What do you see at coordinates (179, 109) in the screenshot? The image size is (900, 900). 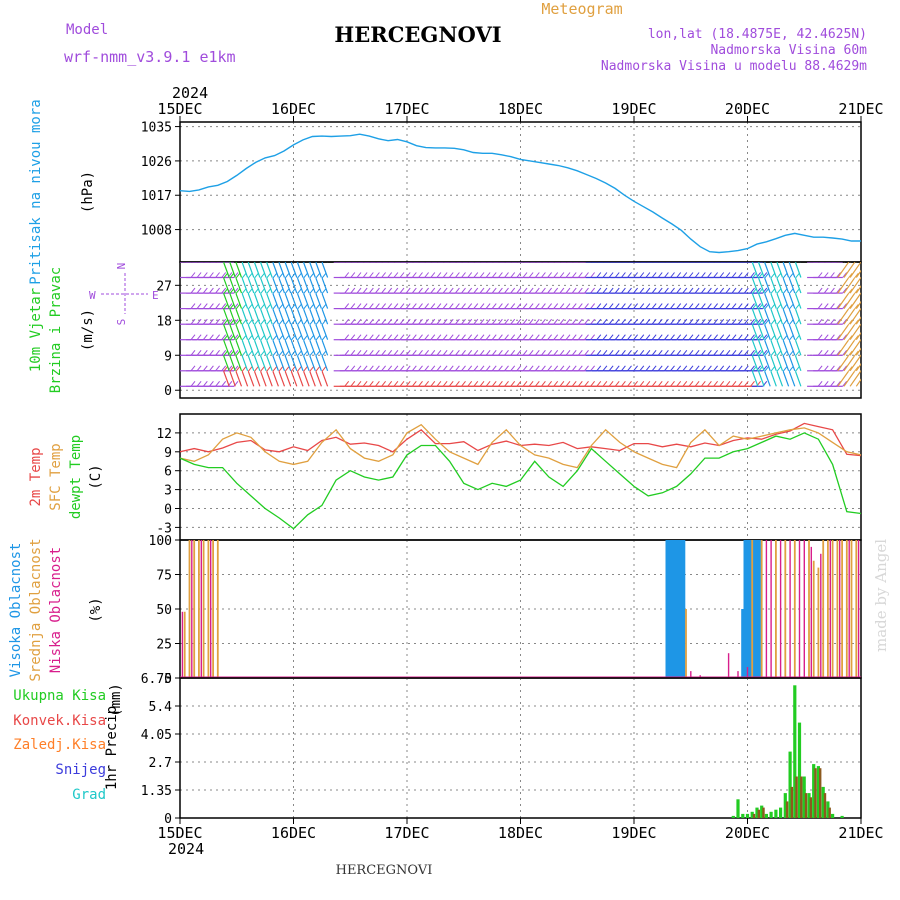 I see `x-tick-label-top: 15DEC` at bounding box center [179, 109].